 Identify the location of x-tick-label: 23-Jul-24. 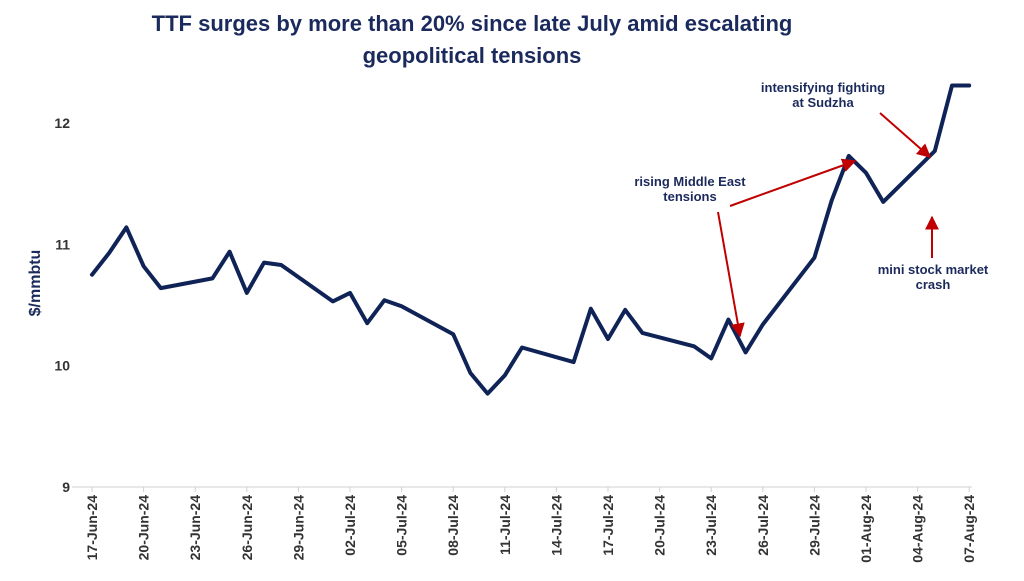
(711, 525).